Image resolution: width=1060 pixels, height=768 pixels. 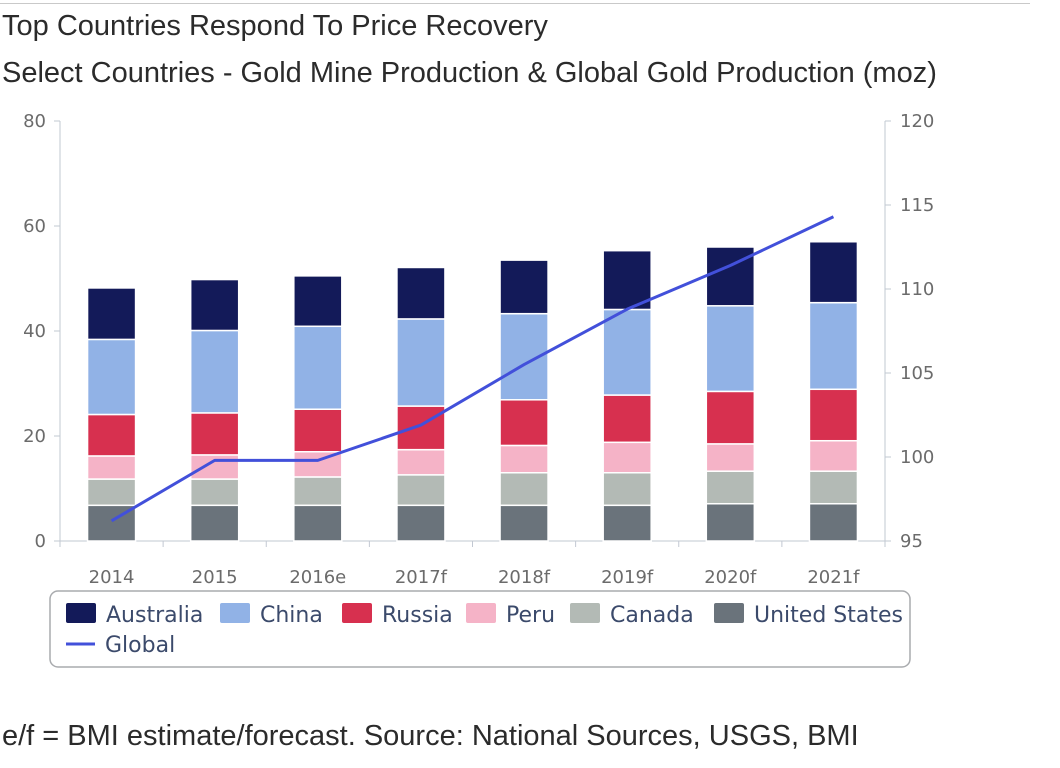 I want to click on legend-label-global: Global, so click(x=140, y=645).